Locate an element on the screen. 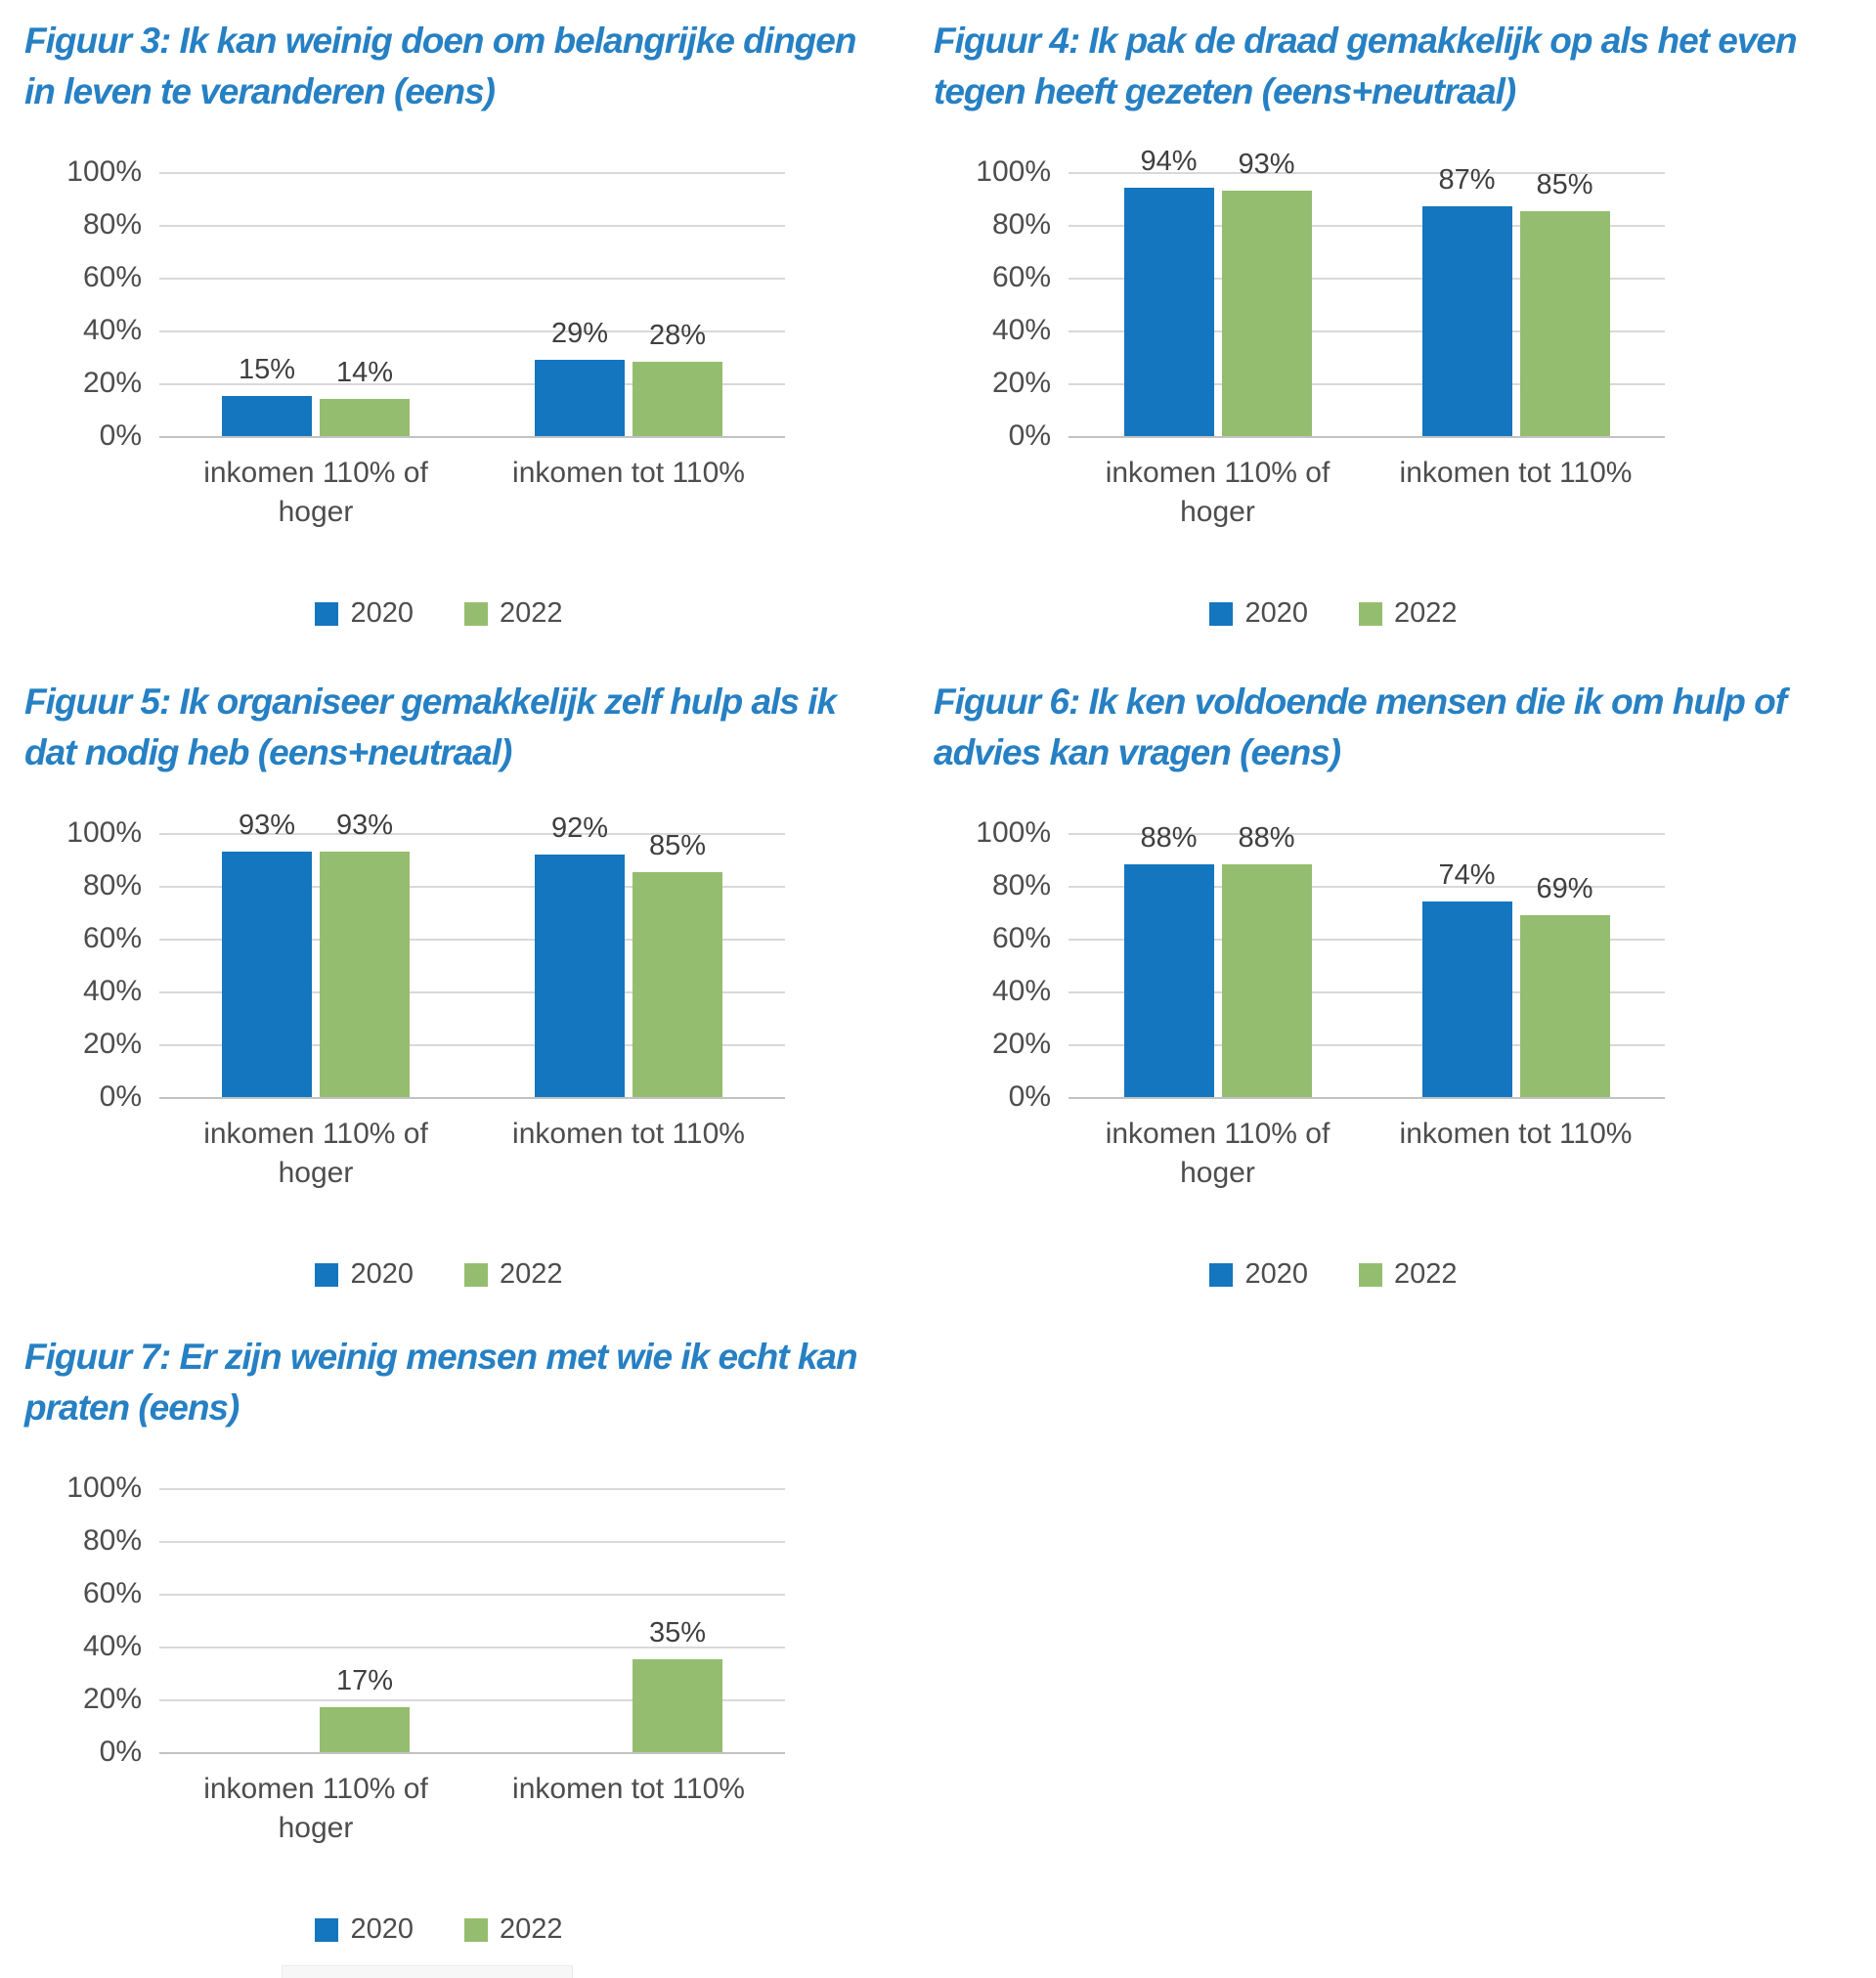 This screenshot has height=1978, width=1876. bar-value-label: 93% is located at coordinates (267, 826).